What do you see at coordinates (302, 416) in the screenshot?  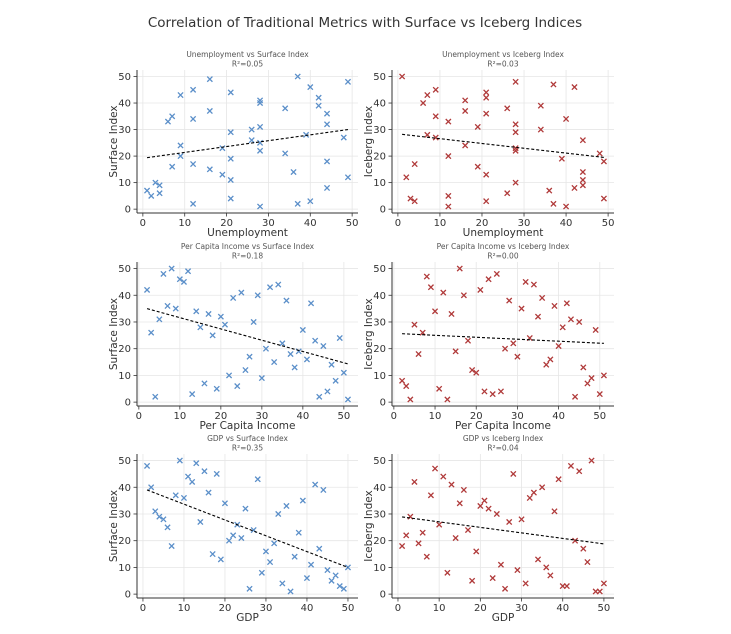 I see `x-tick-label: 40` at bounding box center [302, 416].